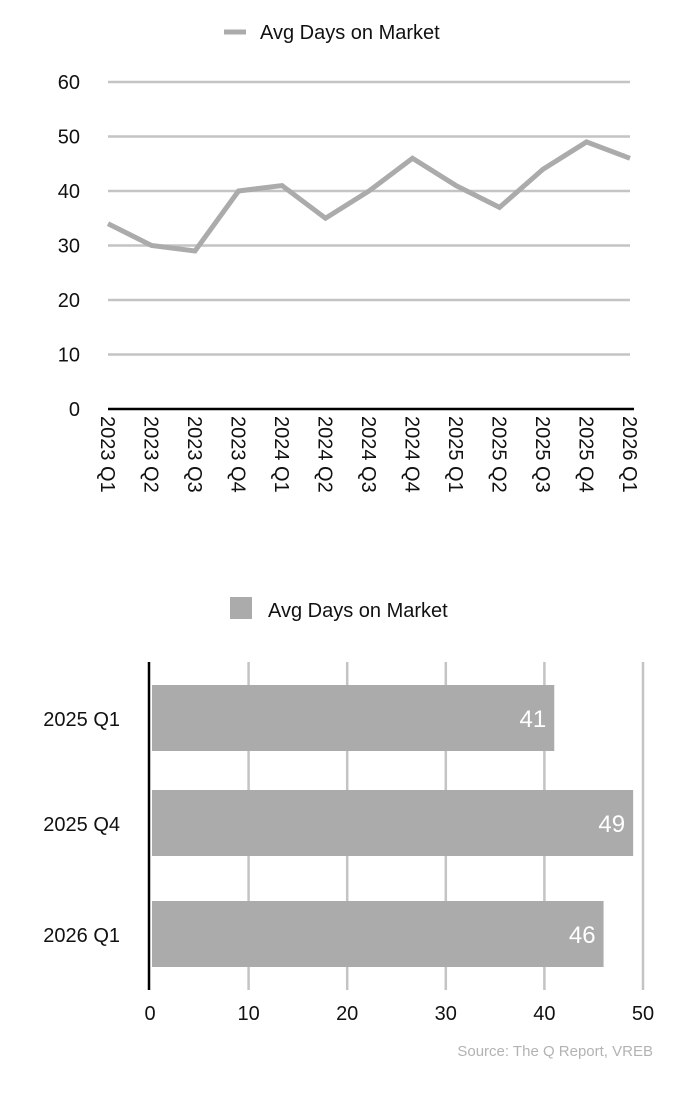  I want to click on bar-data-label: 41, so click(533, 719).